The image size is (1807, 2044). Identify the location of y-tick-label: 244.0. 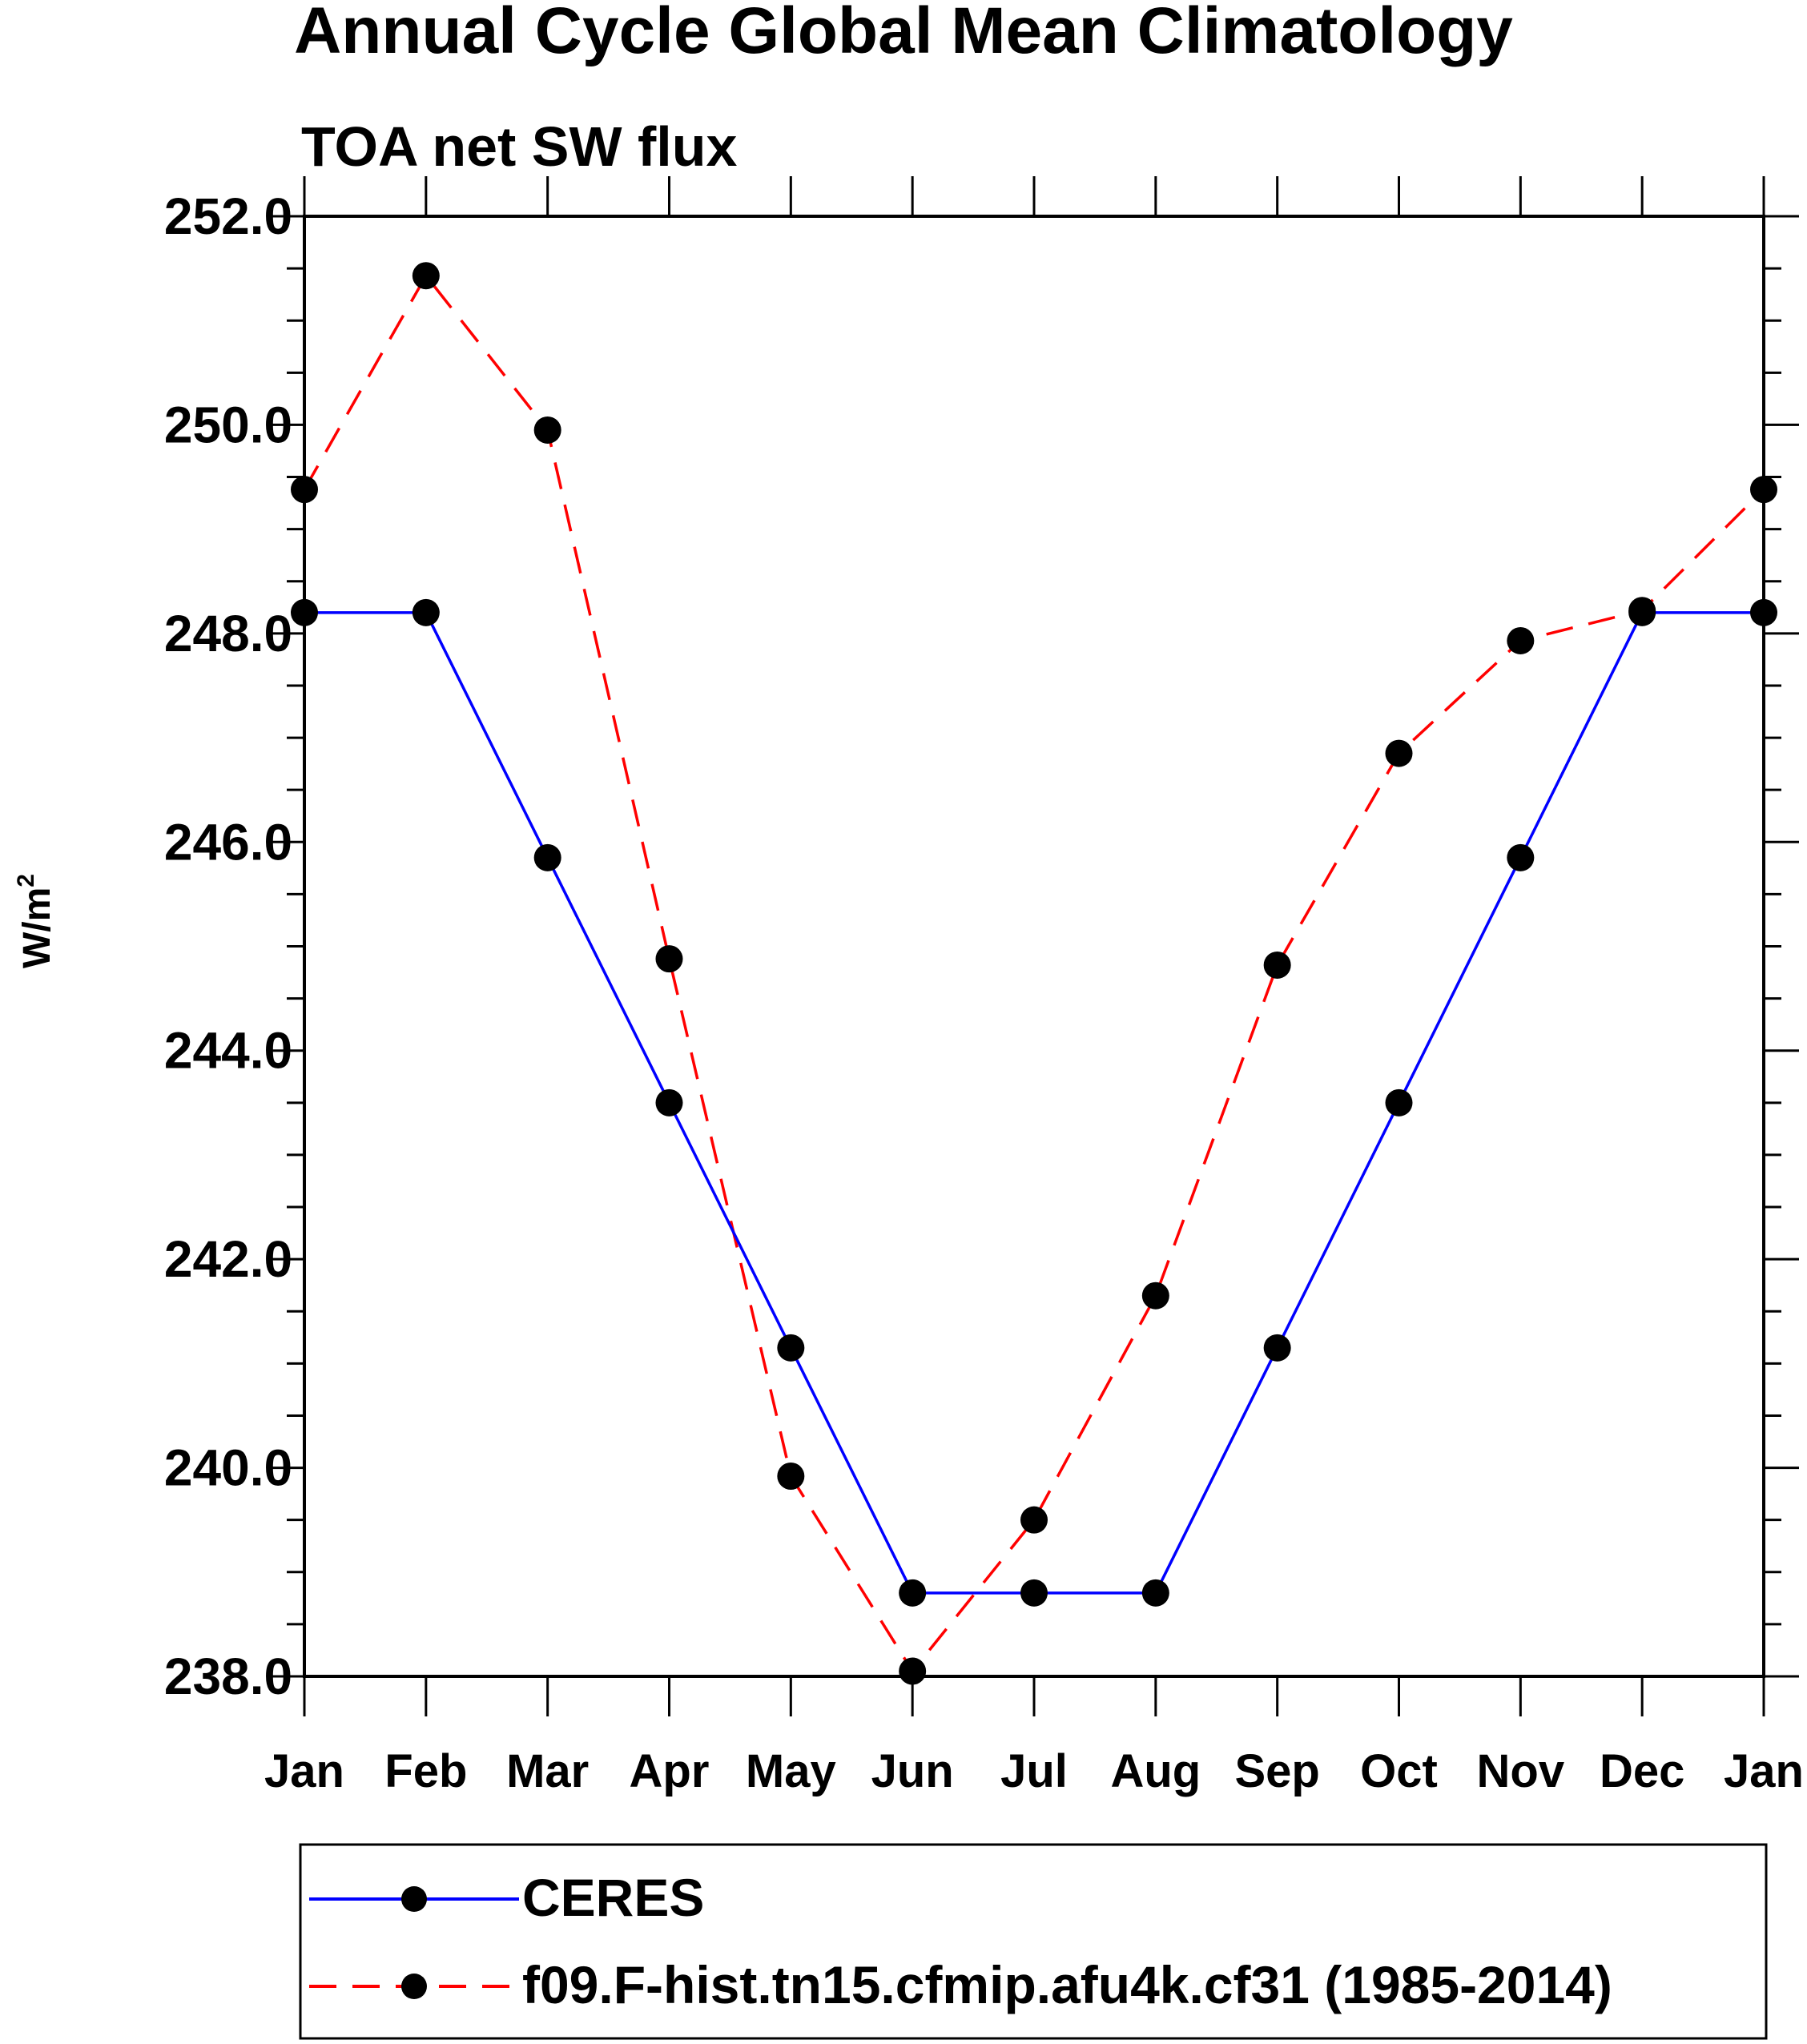
(228, 1051).